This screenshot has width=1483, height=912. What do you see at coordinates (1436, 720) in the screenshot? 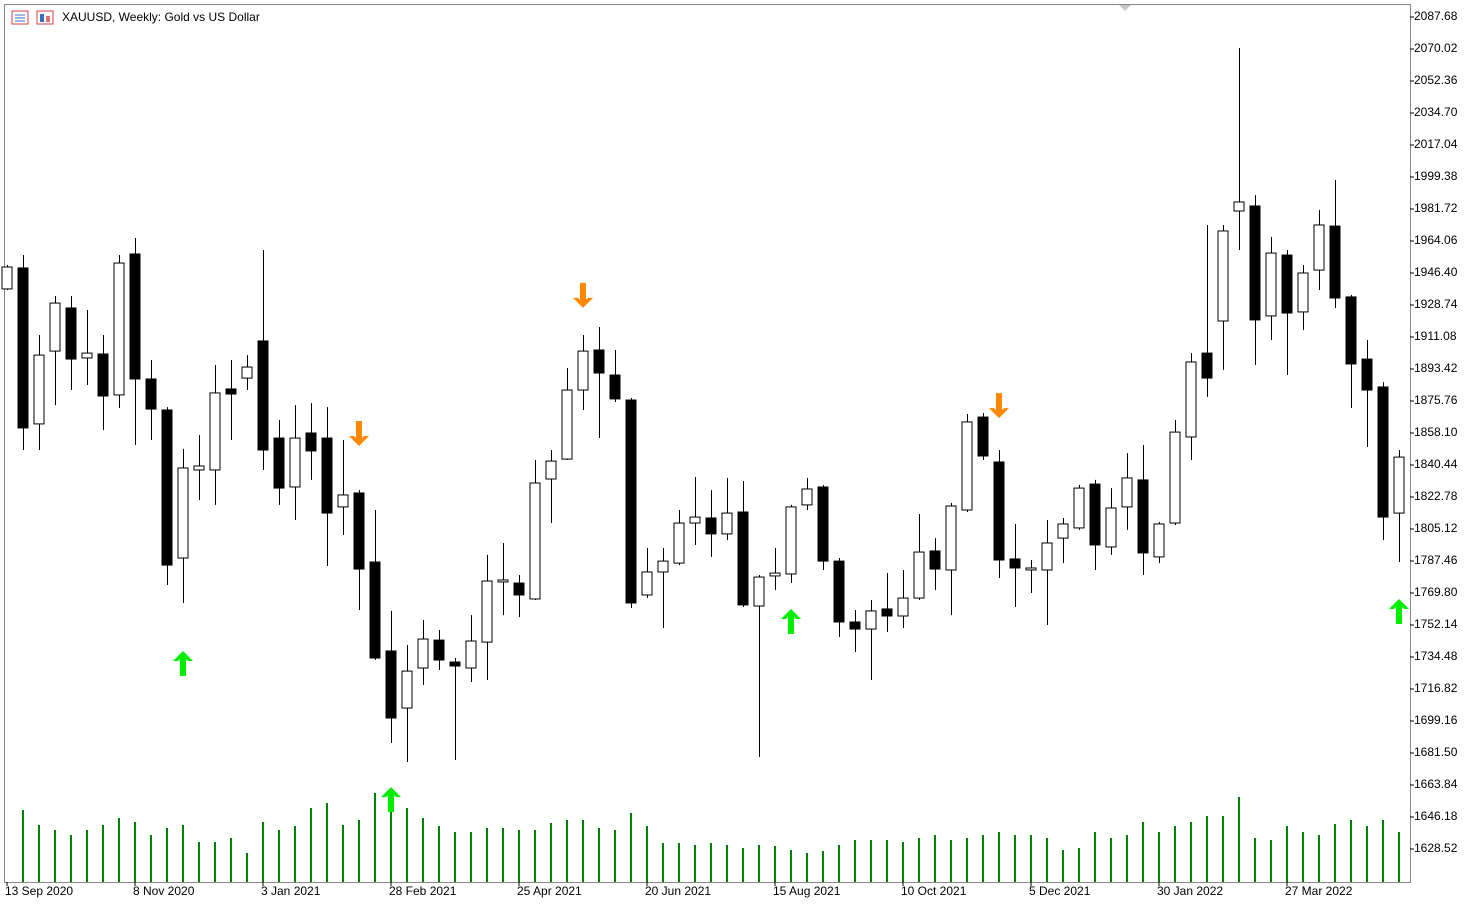
I see `y-tick-label: 1699.16` at bounding box center [1436, 720].